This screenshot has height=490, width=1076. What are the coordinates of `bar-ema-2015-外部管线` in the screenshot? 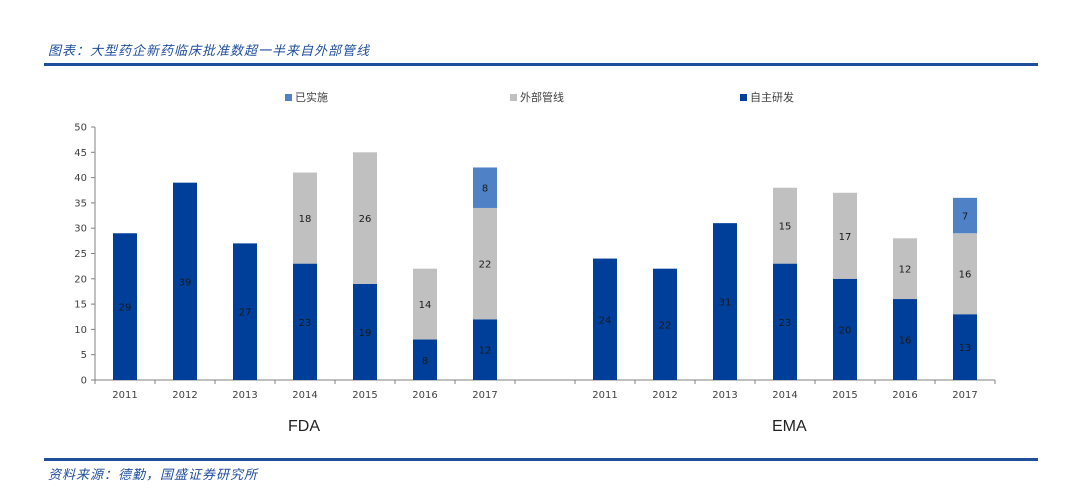 It's located at (845, 235).